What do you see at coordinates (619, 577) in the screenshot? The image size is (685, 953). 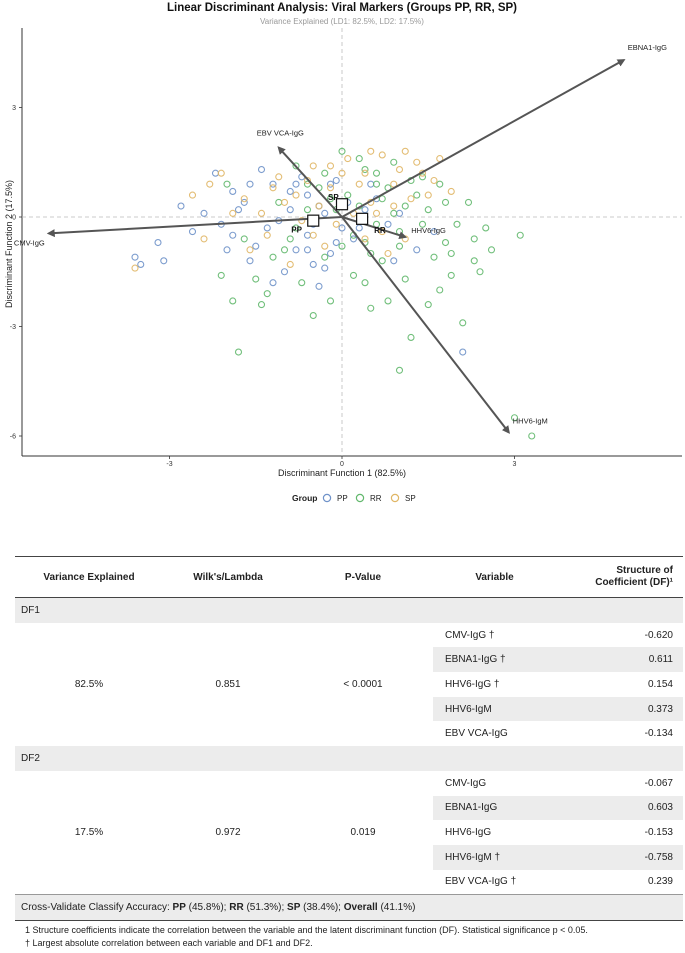 I see `header-structure: Structure of Coefficient (DF)¹` at bounding box center [619, 577].